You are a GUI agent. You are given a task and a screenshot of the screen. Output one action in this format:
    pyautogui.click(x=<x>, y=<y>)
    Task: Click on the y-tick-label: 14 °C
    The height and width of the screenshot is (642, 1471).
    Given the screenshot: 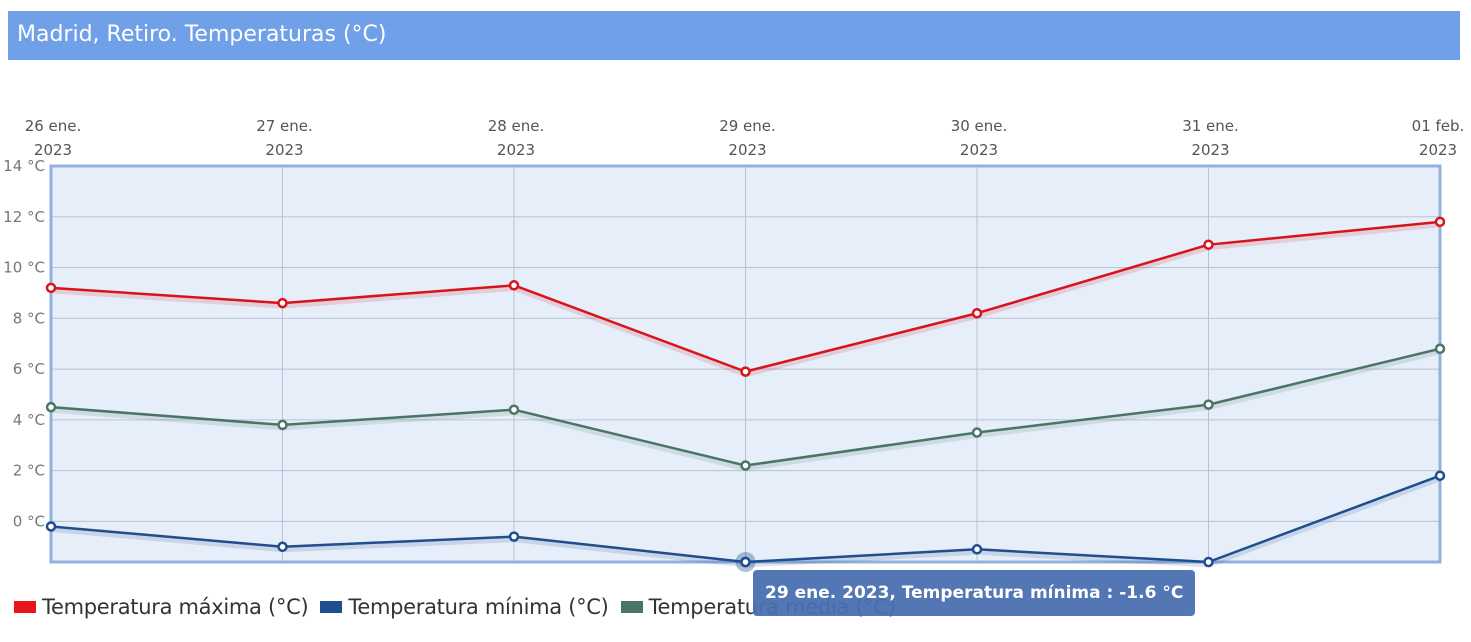 What is the action you would take?
    pyautogui.click(x=24, y=166)
    